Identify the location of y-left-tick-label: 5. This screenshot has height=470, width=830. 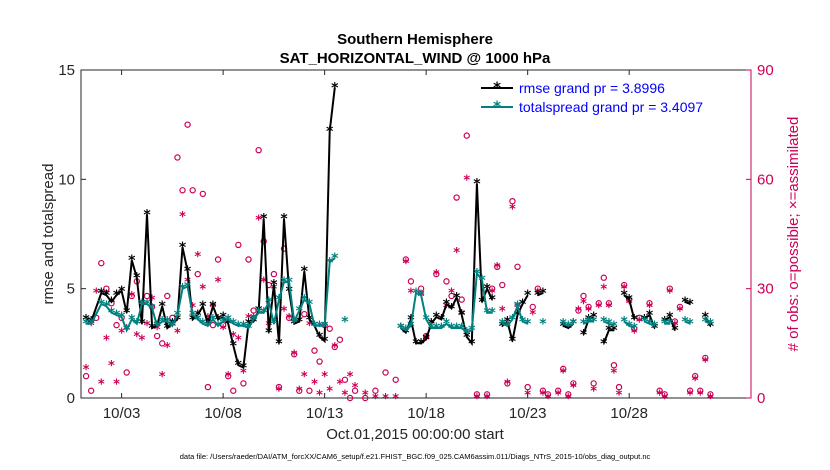
(71, 289).